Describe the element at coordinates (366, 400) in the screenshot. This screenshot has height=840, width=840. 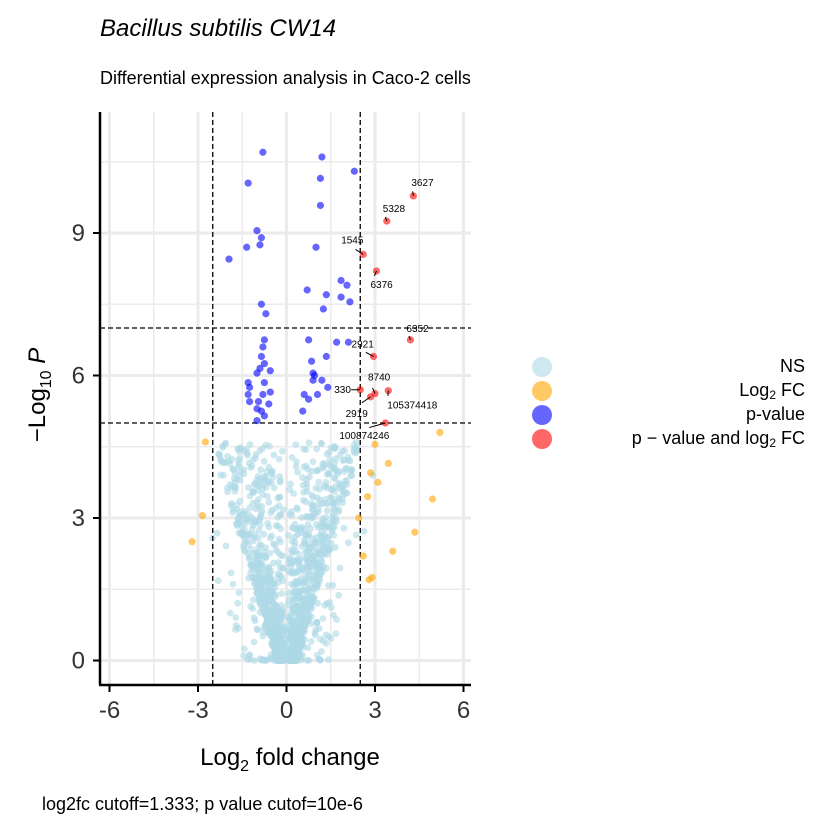
I see `label-connector` at that location.